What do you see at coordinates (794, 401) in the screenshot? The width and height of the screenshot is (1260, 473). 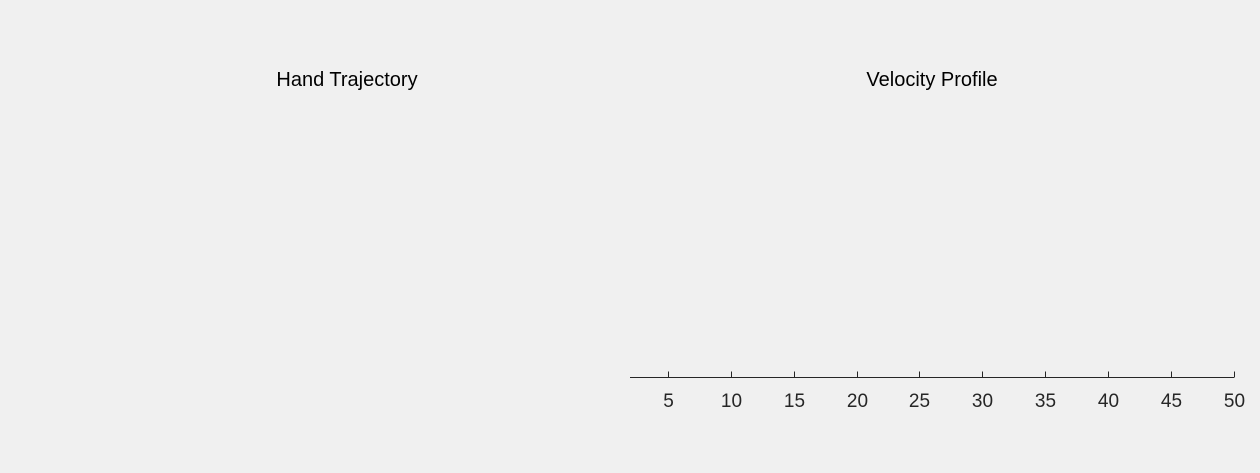 I see `x-tick-label: 15` at bounding box center [794, 401].